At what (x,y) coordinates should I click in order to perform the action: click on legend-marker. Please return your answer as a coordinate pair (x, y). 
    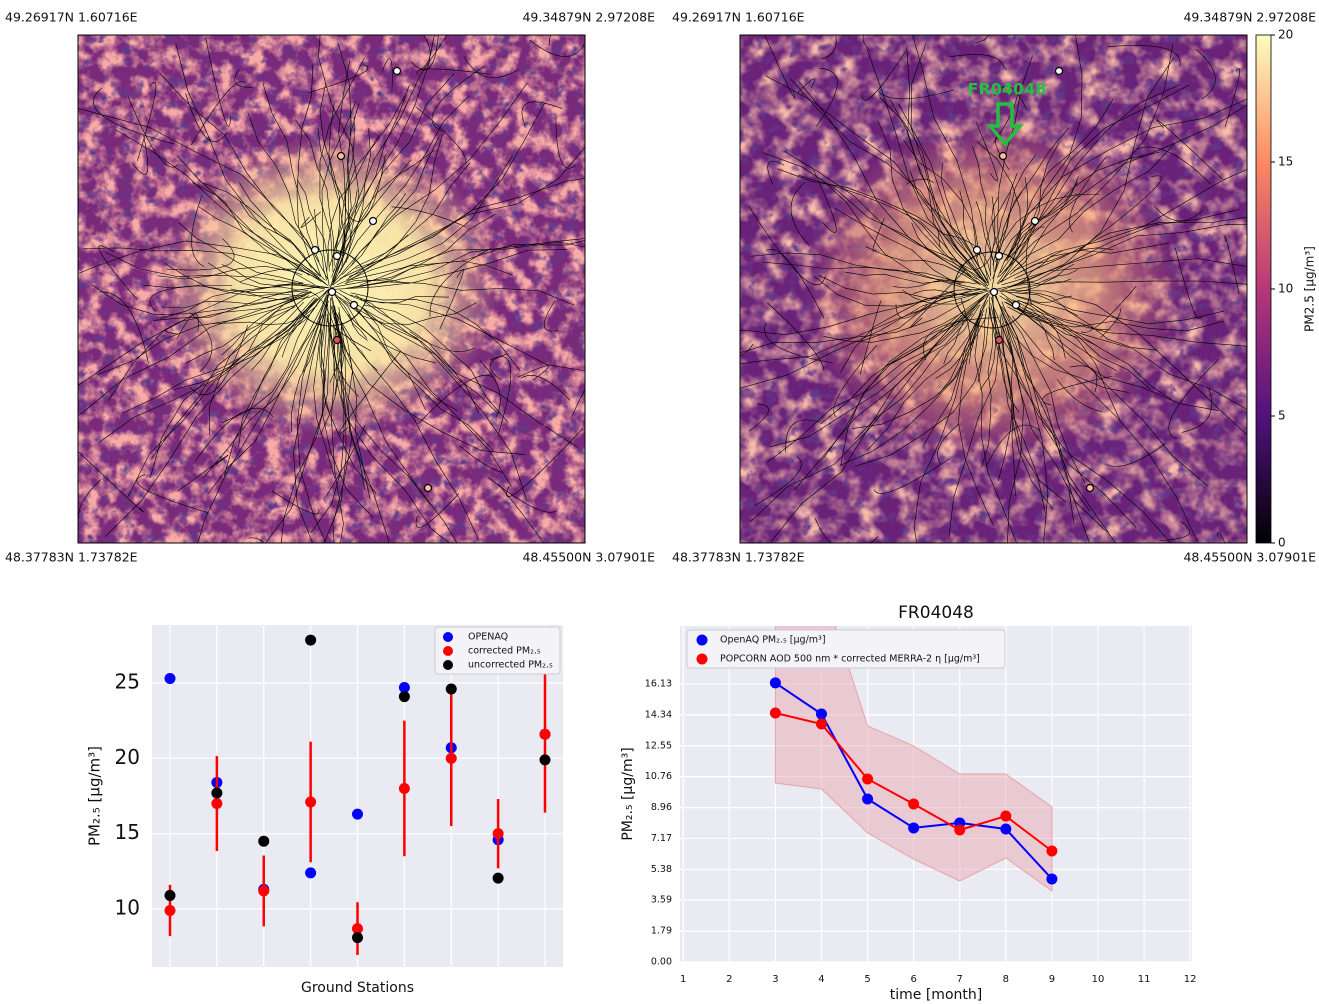
    Looking at the image, I should click on (448, 651).